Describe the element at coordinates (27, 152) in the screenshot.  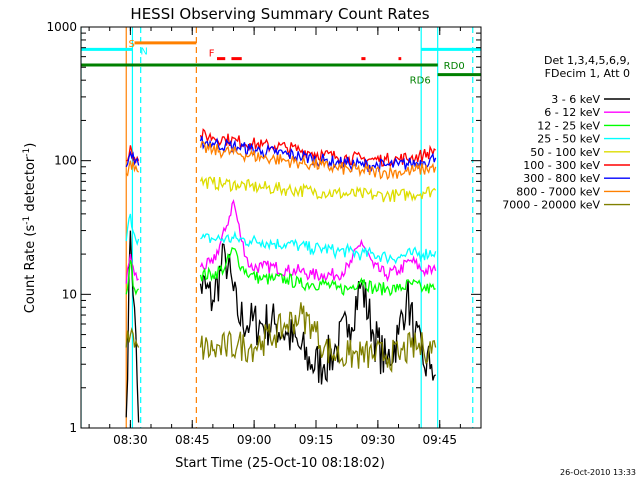
I see `y-axis-label-sup2: -1` at that location.